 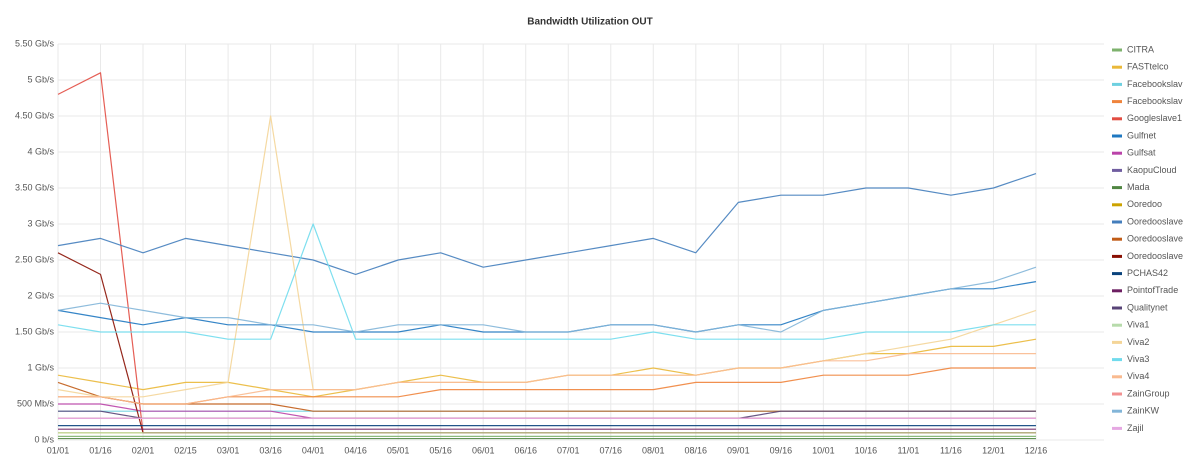 I want to click on x-tick-label: 06/01, so click(x=483, y=450).